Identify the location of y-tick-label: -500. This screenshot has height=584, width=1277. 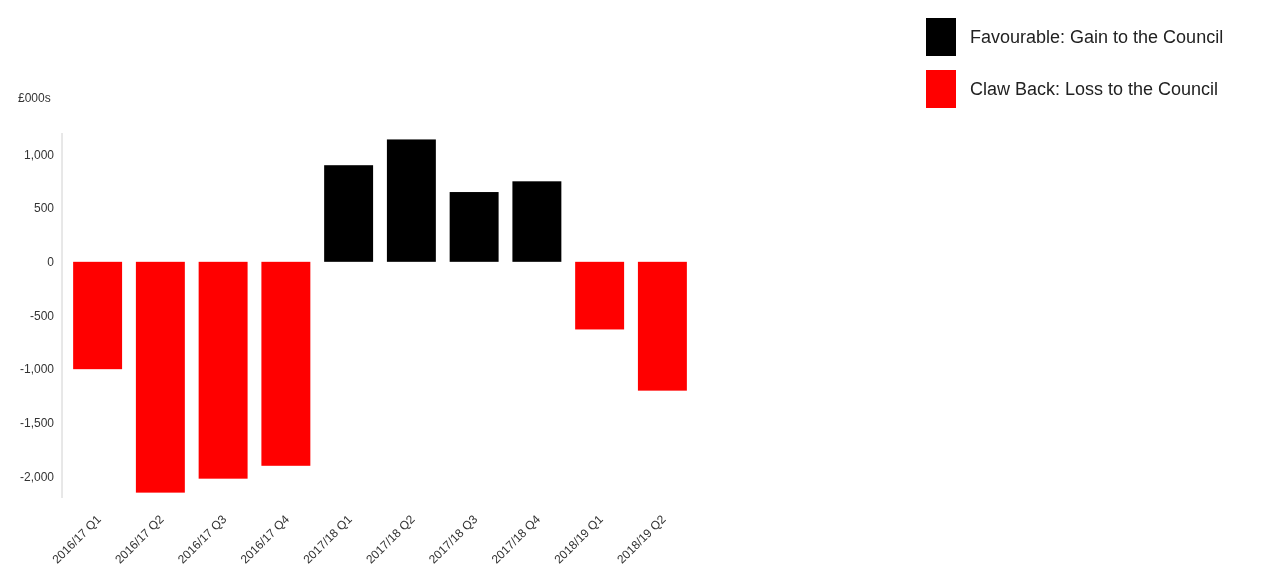
(42, 315).